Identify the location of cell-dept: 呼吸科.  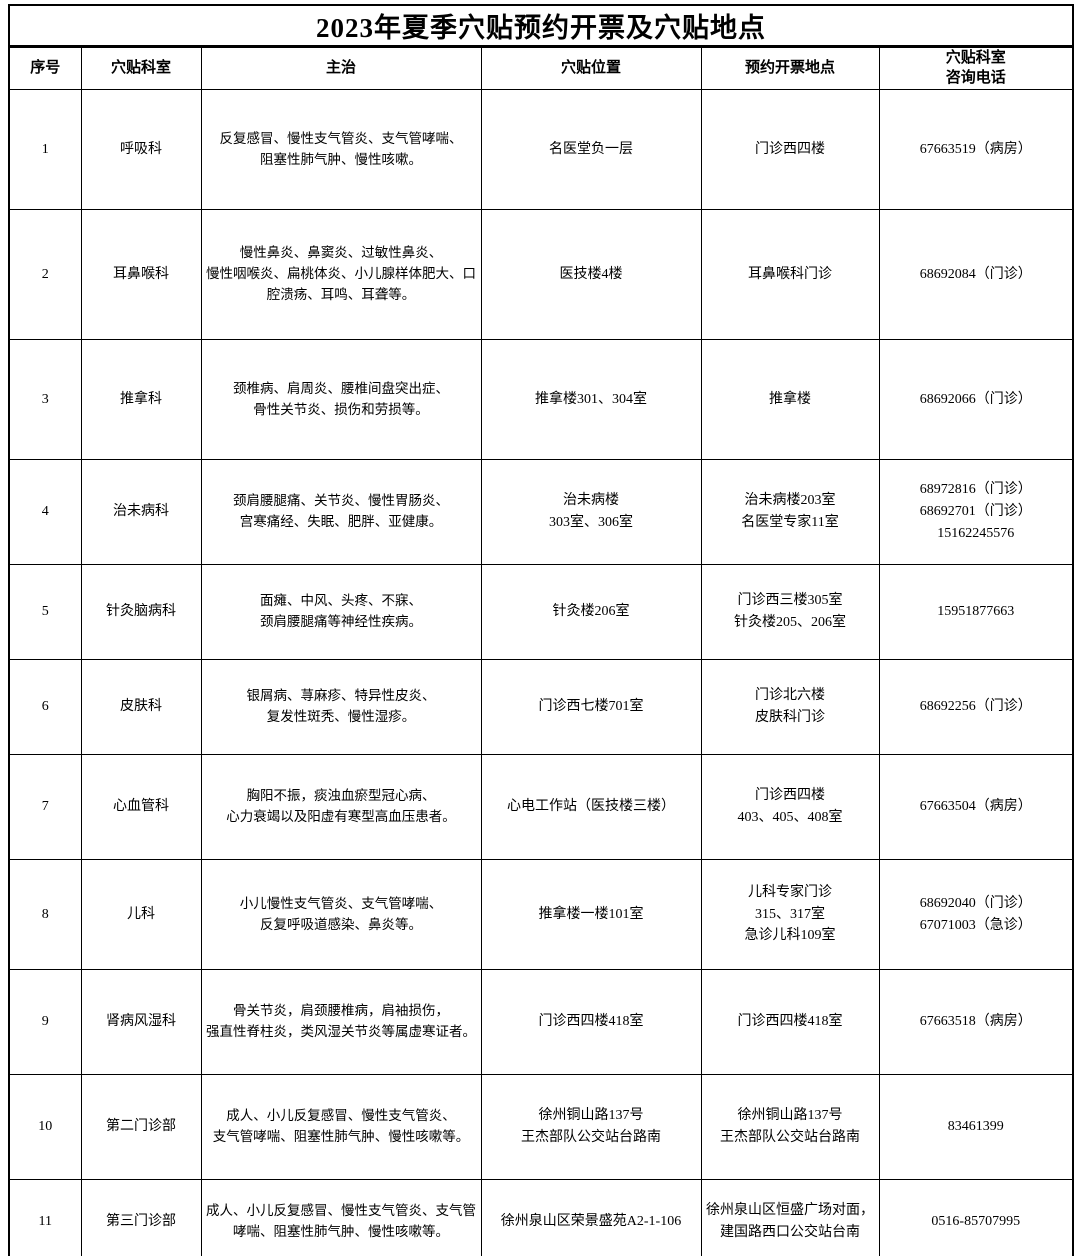
(141, 149).